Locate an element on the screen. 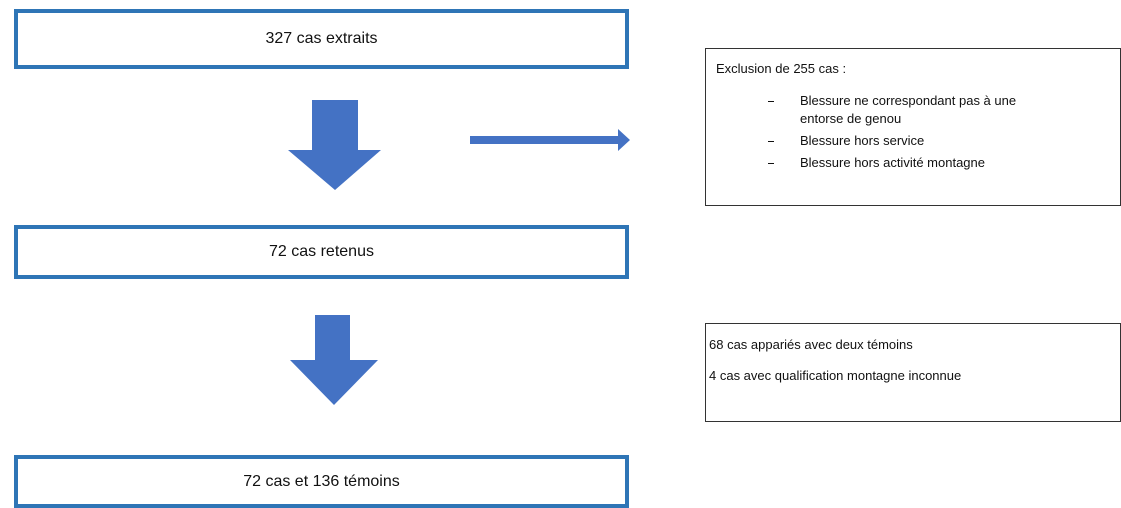  exclusion-item: Blessure hors service is located at coordinates (888, 141).